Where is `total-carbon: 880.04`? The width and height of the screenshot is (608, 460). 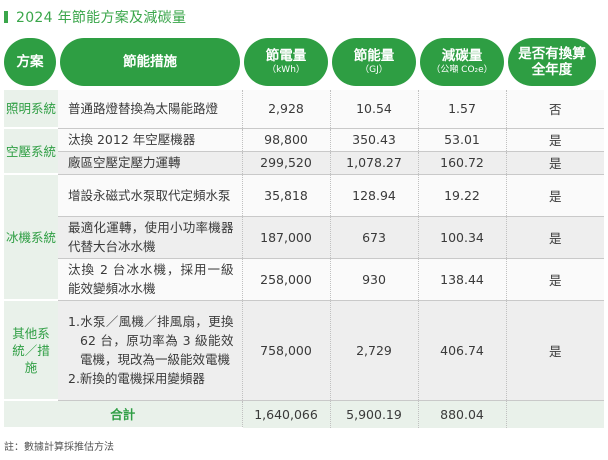
total-carbon: 880.04 is located at coordinates (461, 414).